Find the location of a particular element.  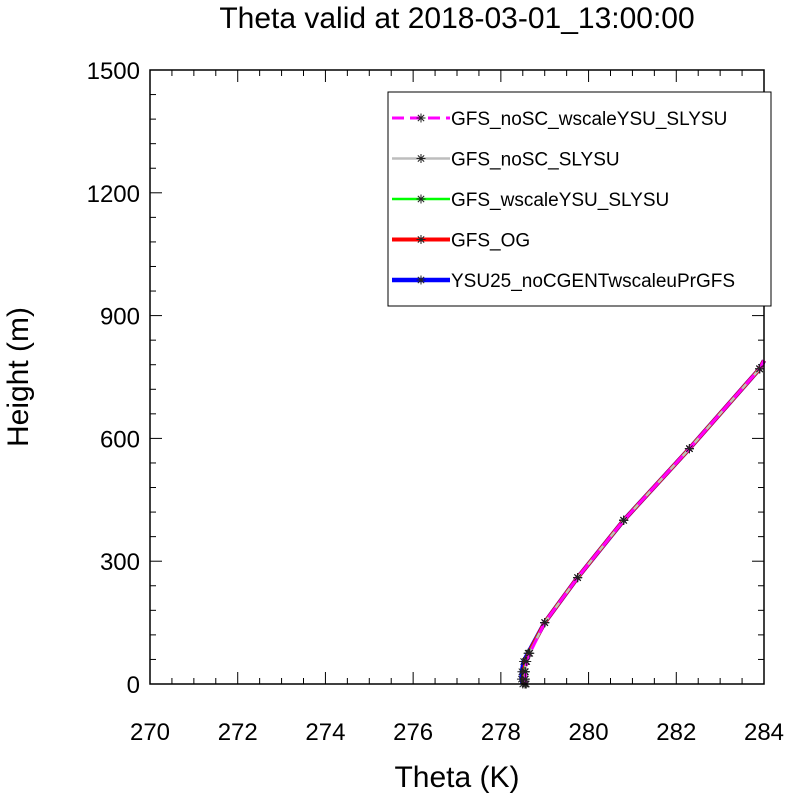

series-YSU25_noCGENTwscaleuPrGFS is located at coordinates (641, 524).